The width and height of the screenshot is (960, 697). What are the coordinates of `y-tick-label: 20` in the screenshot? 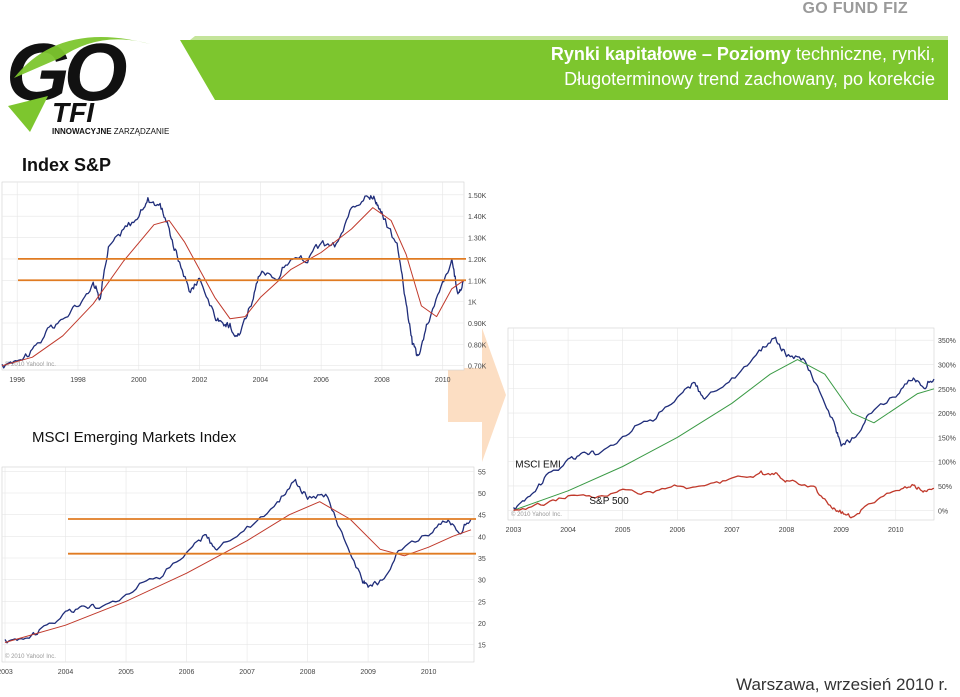 It's located at (482, 624).